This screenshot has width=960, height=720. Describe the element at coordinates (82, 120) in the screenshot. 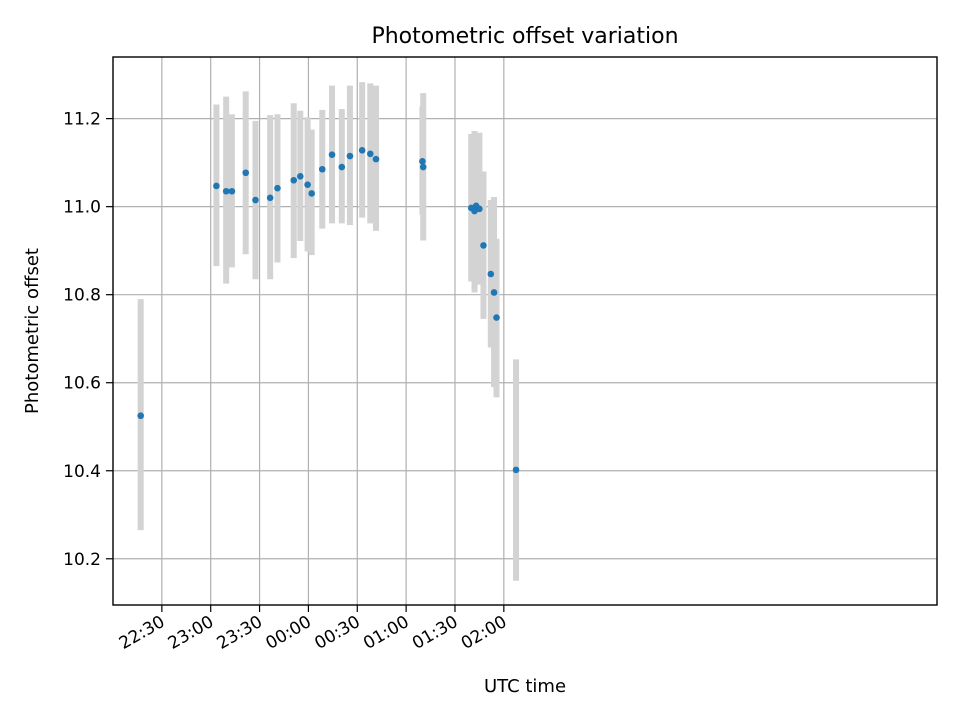

I see `y-tick-label: 11.2` at that location.